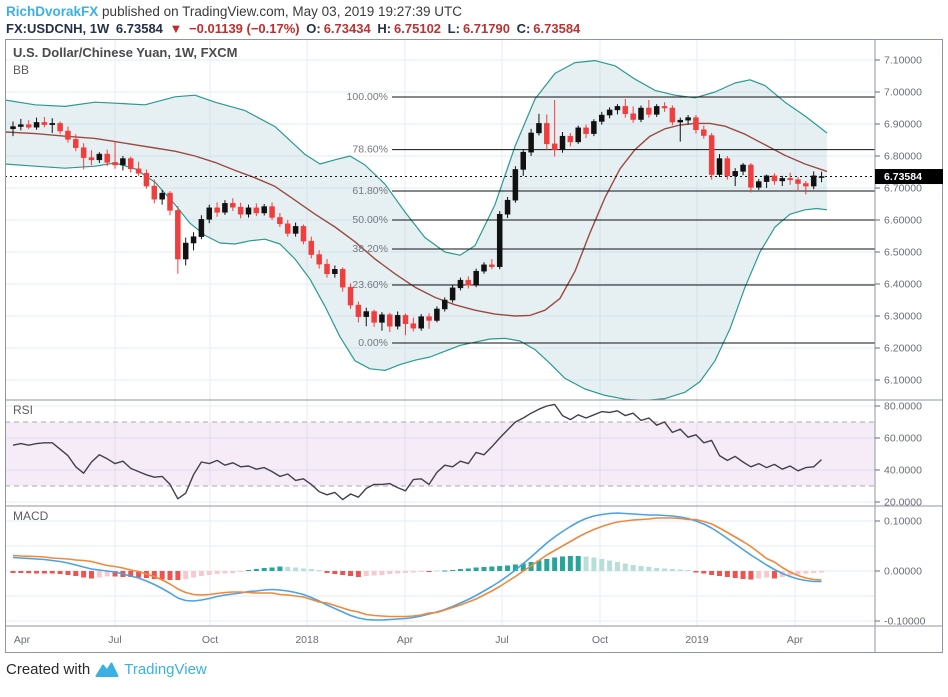  What do you see at coordinates (903, 157) in the screenshot?
I see `svg-text: 6.80000` at bounding box center [903, 157].